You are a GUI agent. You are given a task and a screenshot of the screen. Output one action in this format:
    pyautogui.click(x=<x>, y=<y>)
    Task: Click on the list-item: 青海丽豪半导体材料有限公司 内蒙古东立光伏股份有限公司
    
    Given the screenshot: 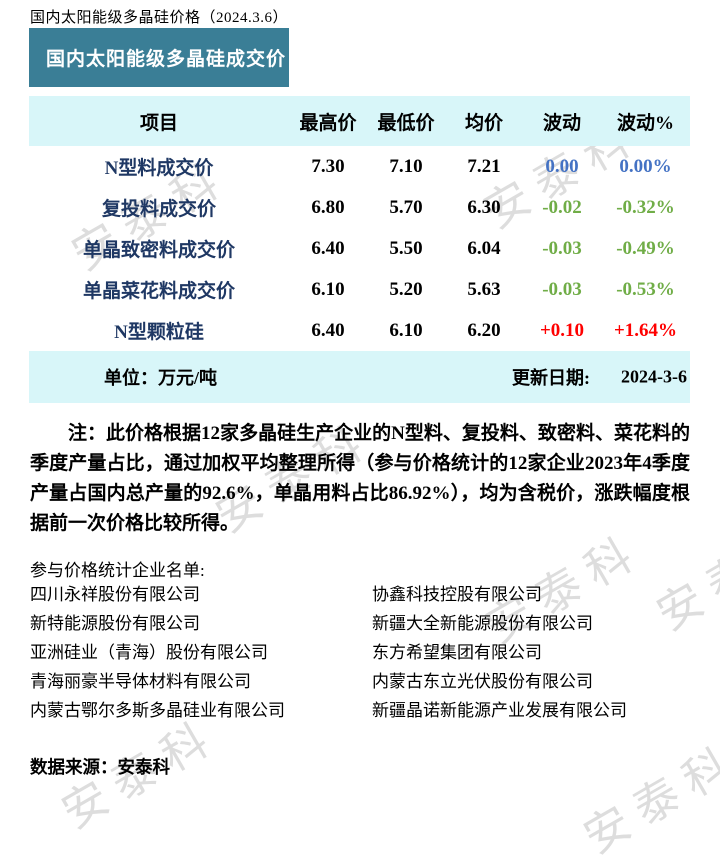 What is the action you would take?
    pyautogui.click(x=360, y=681)
    